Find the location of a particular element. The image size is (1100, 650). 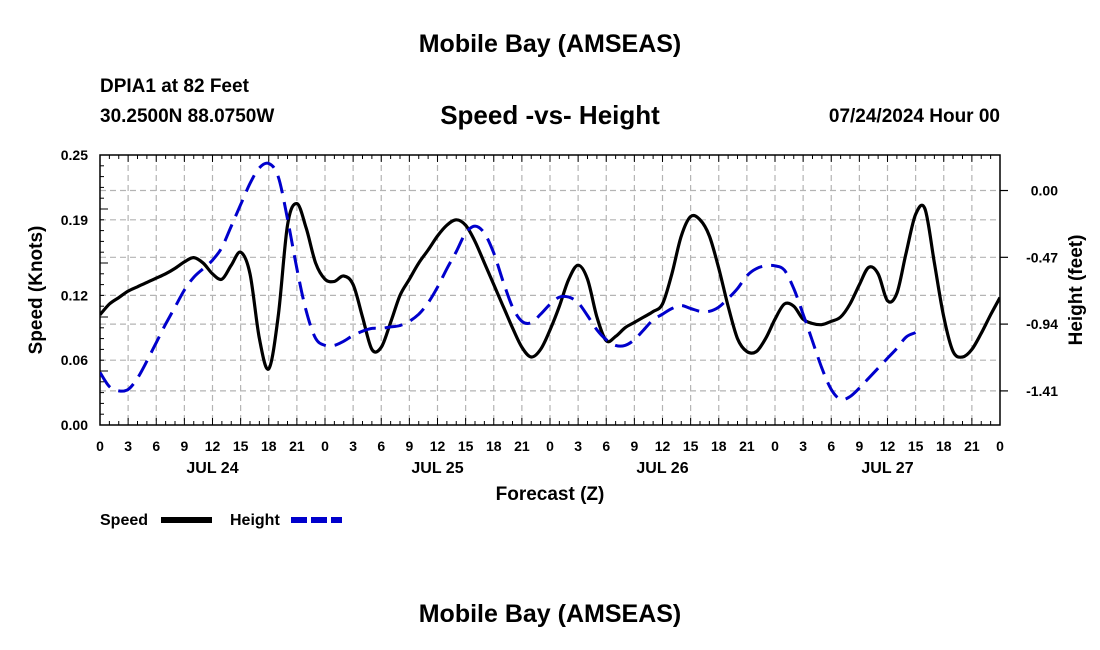

legend-label-height: Height is located at coordinates (255, 520).